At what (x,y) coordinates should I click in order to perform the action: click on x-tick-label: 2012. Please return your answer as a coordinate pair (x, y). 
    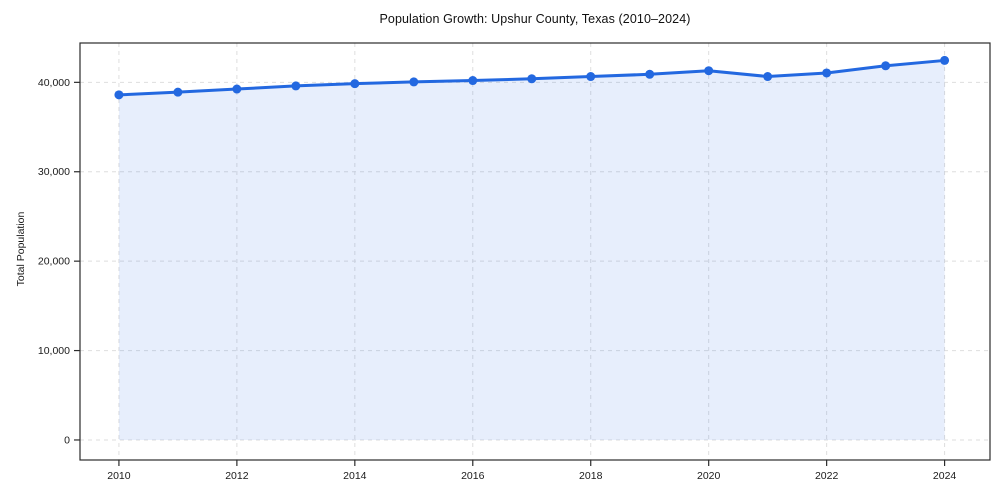
    Looking at the image, I should click on (237, 476).